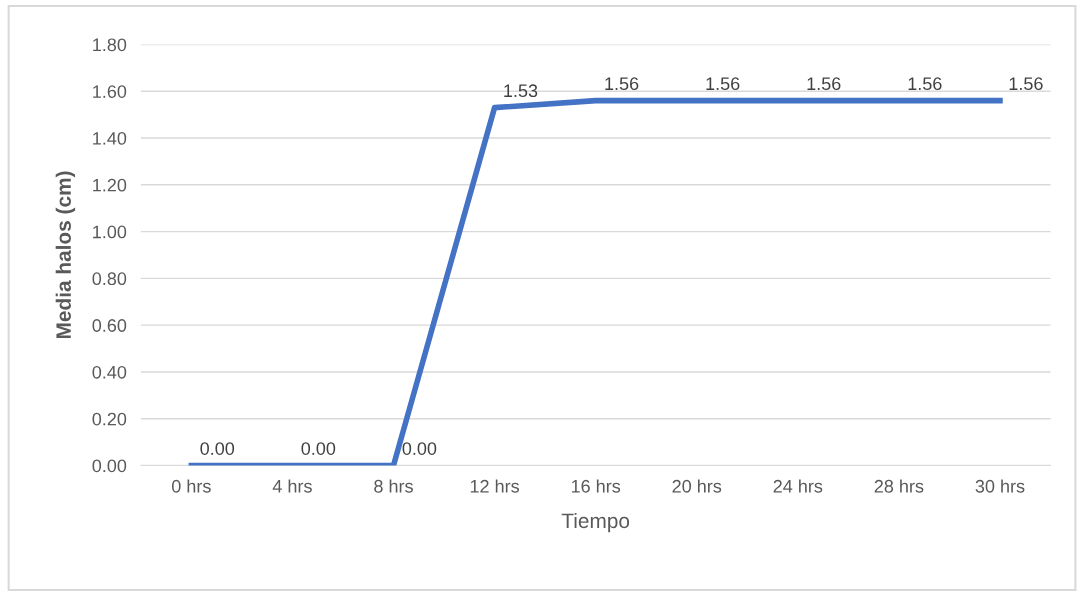 The image size is (1083, 593). What do you see at coordinates (109, 419) in the screenshot?
I see `y-tick-label: 0.20` at bounding box center [109, 419].